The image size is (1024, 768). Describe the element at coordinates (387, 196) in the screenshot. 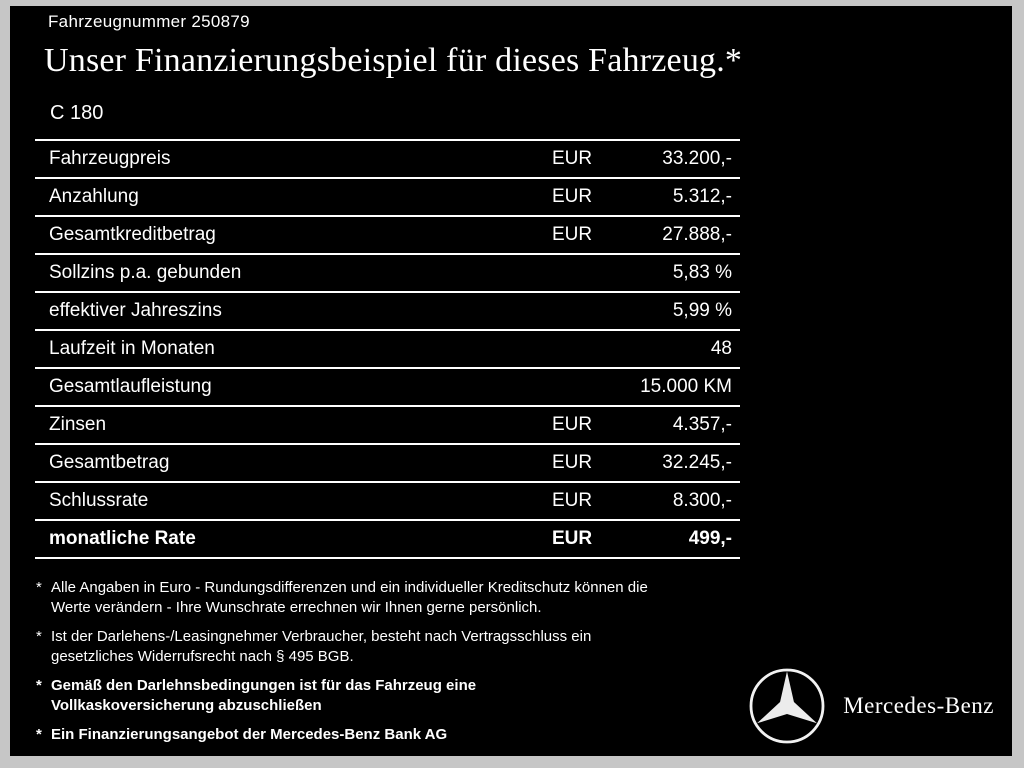

I see `table-row: Anzahlung EUR 5.312,-` at that location.